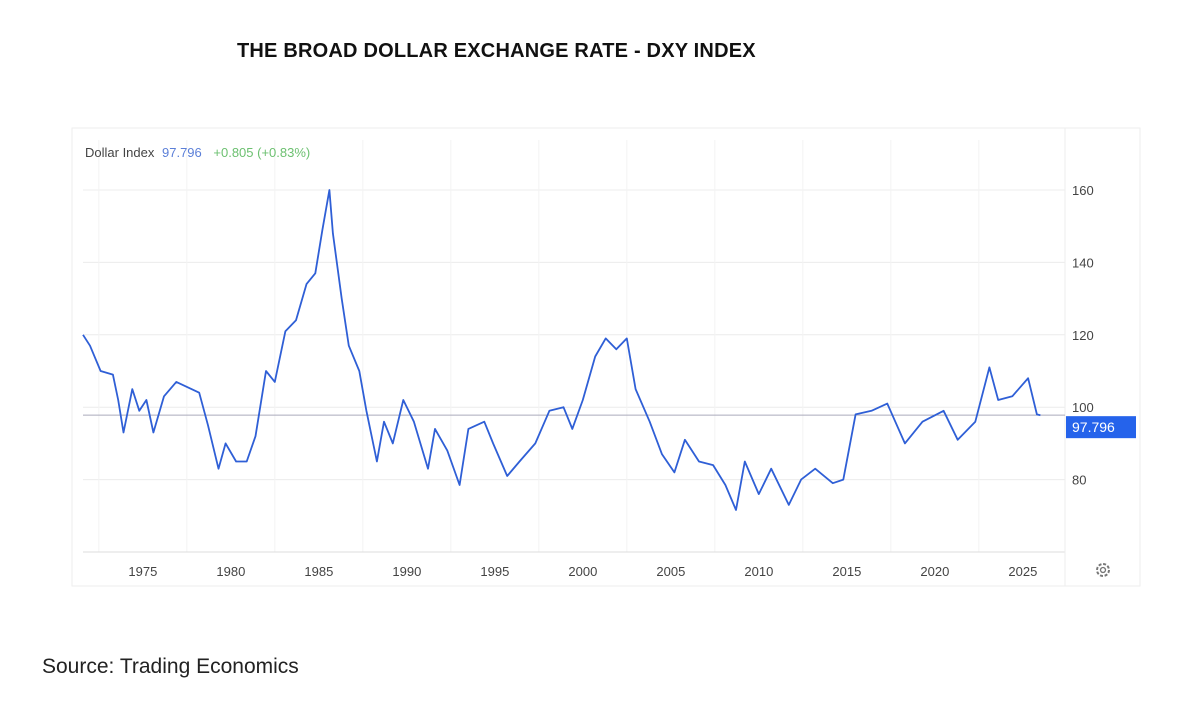 The width and height of the screenshot is (1200, 714). What do you see at coordinates (1093, 427) in the screenshot?
I see `last-value-label: 97.796` at bounding box center [1093, 427].